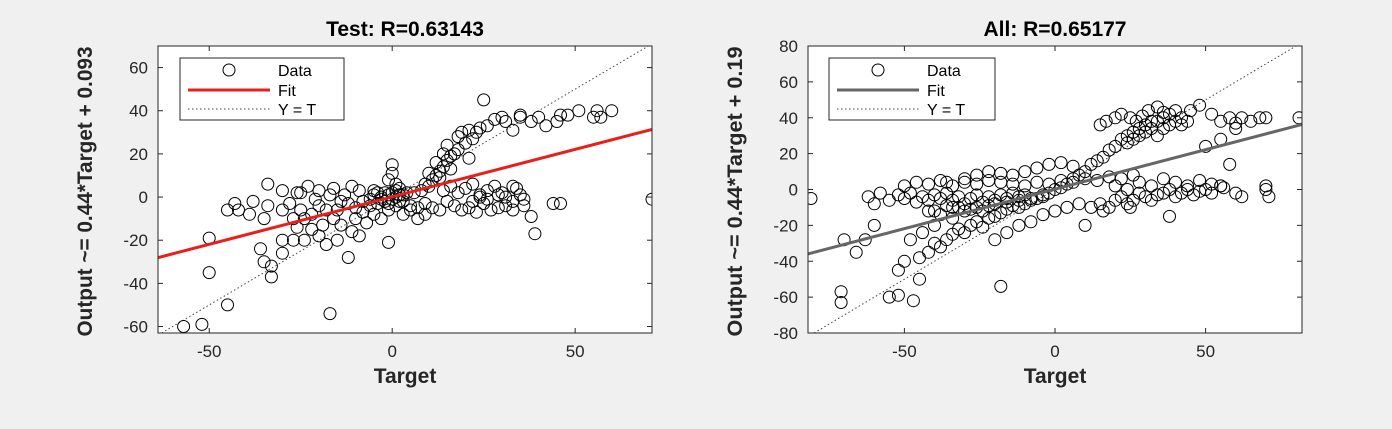  Describe the element at coordinates (936, 91) in the screenshot. I see `legend-label: Fit` at that location.